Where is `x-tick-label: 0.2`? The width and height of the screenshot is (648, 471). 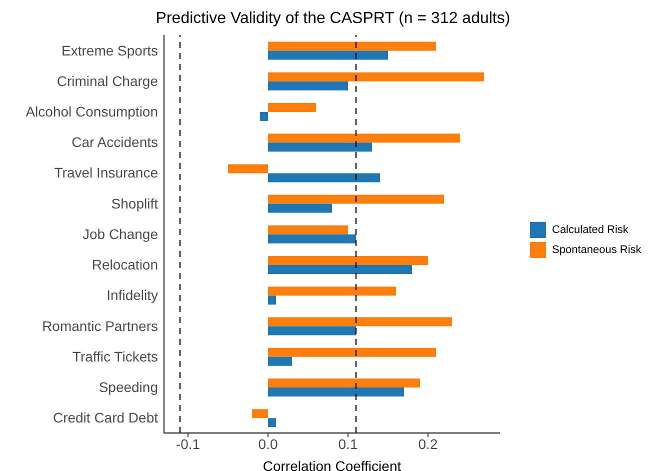 x-tick-label: 0.2 is located at coordinates (428, 444).